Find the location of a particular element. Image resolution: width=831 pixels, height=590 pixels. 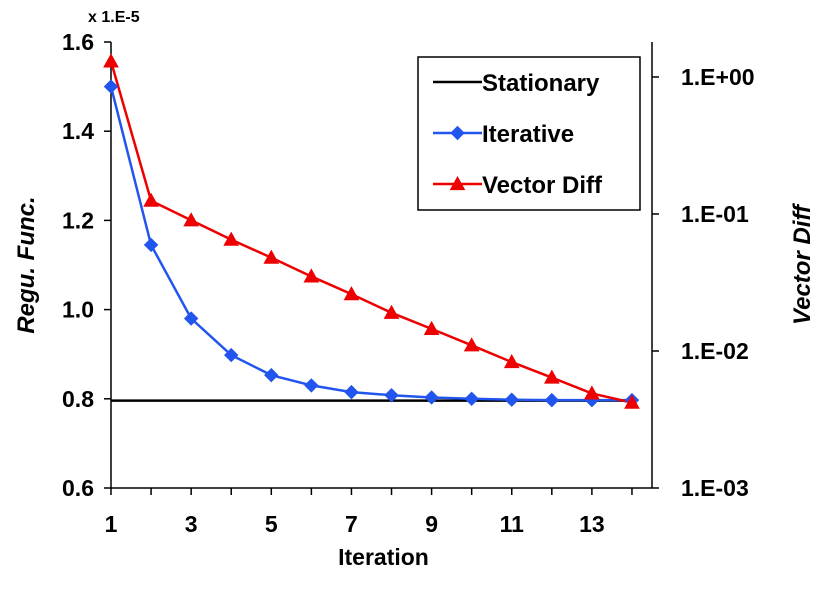

legend-group: Stationary Iterative Vector Diff is located at coordinates (529, 133).